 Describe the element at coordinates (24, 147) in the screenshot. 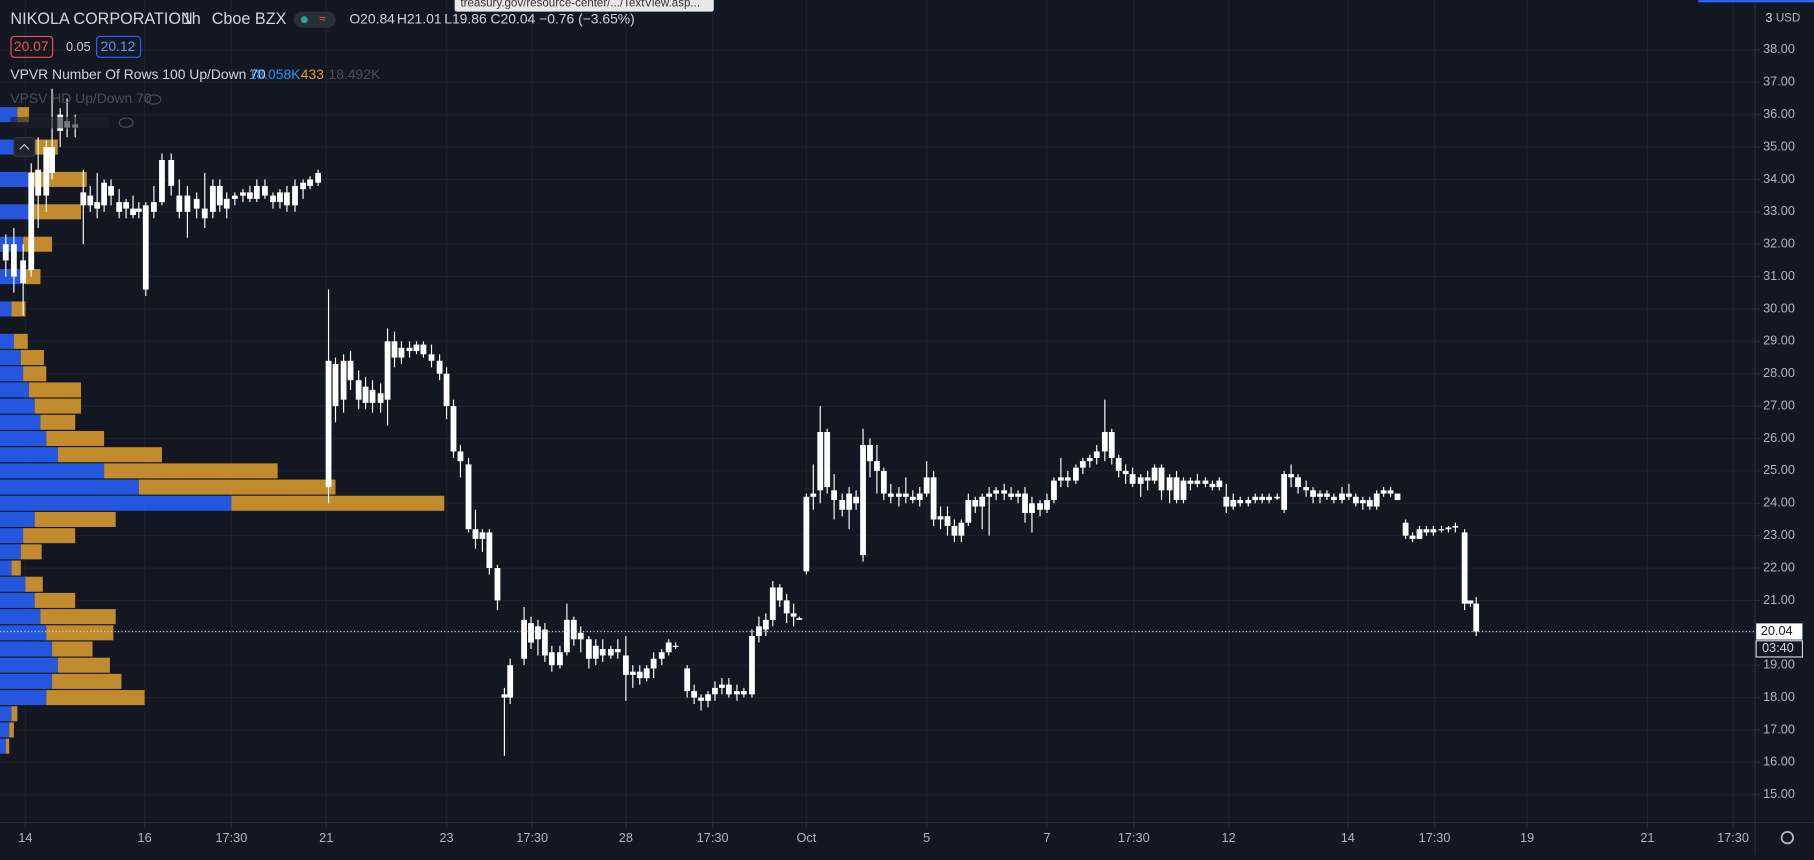

I see `collapse-button` at that location.